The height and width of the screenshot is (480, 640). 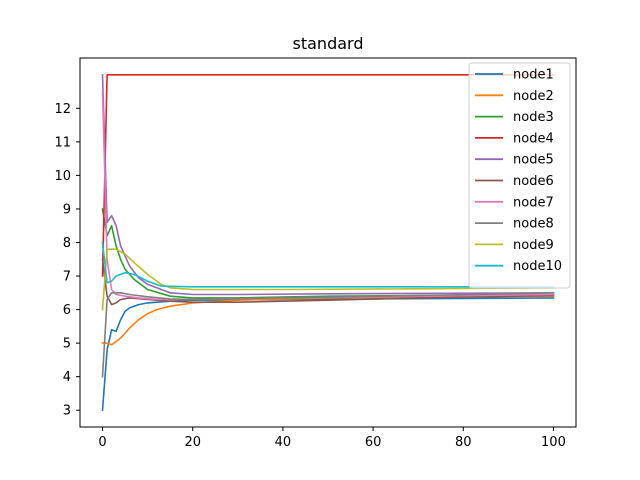 I want to click on y-tick-label: 3, so click(x=67, y=411).